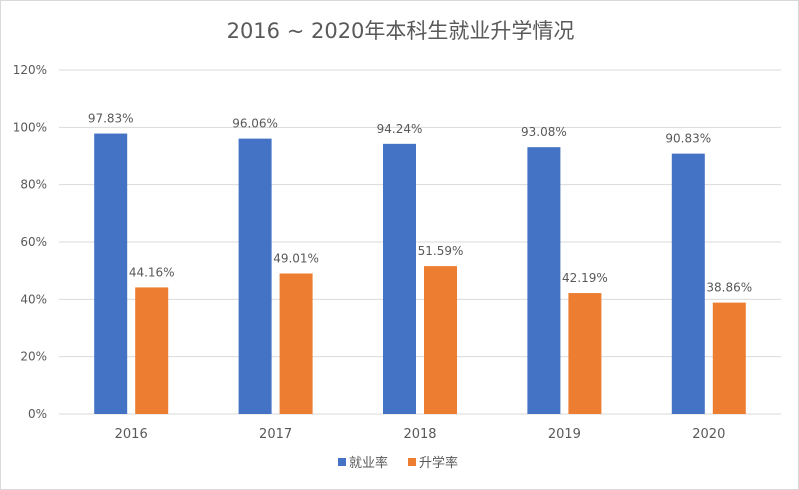 This screenshot has height=490, width=799. I want to click on x-tick-label: 2018, so click(419, 434).